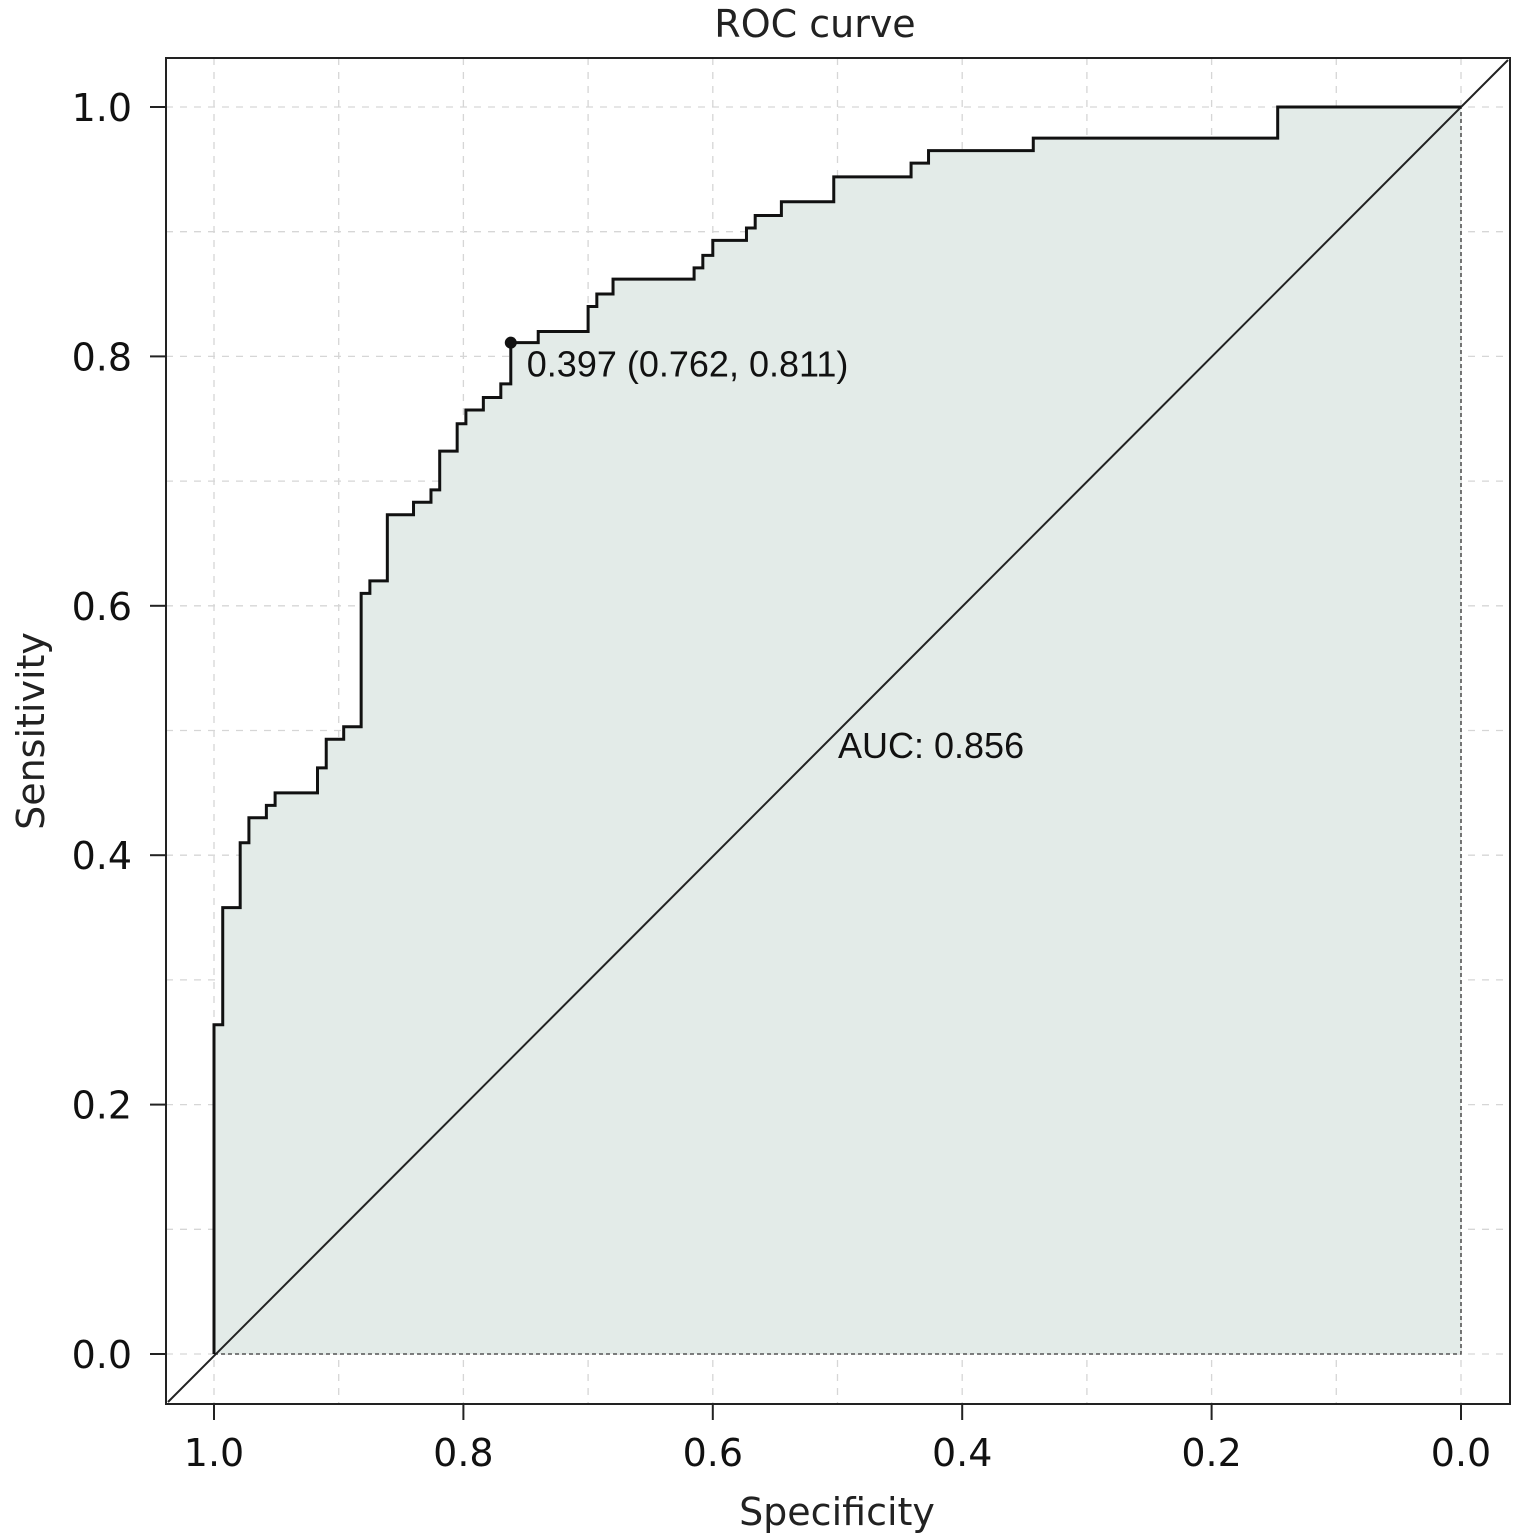  I want to click on x-axis-label: Specificity, so click(837, 1512).